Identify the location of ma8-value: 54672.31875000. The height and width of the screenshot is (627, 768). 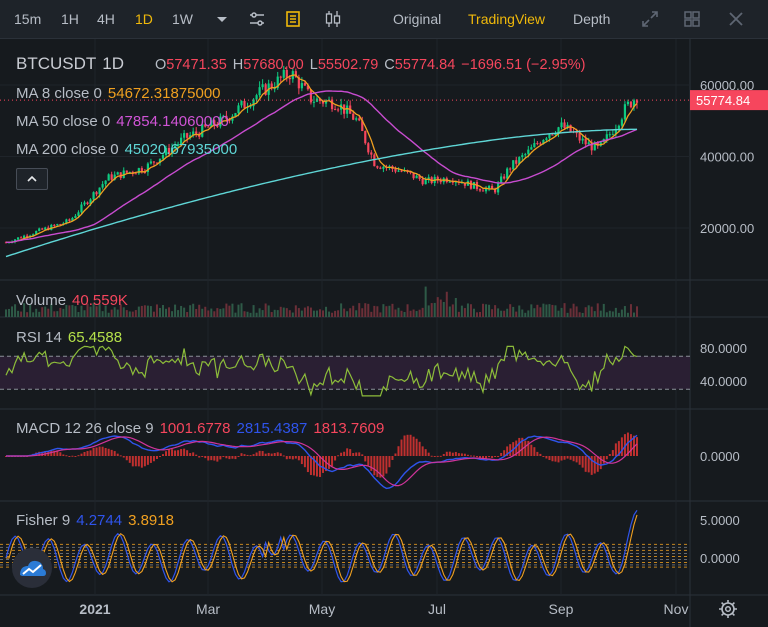
(164, 93).